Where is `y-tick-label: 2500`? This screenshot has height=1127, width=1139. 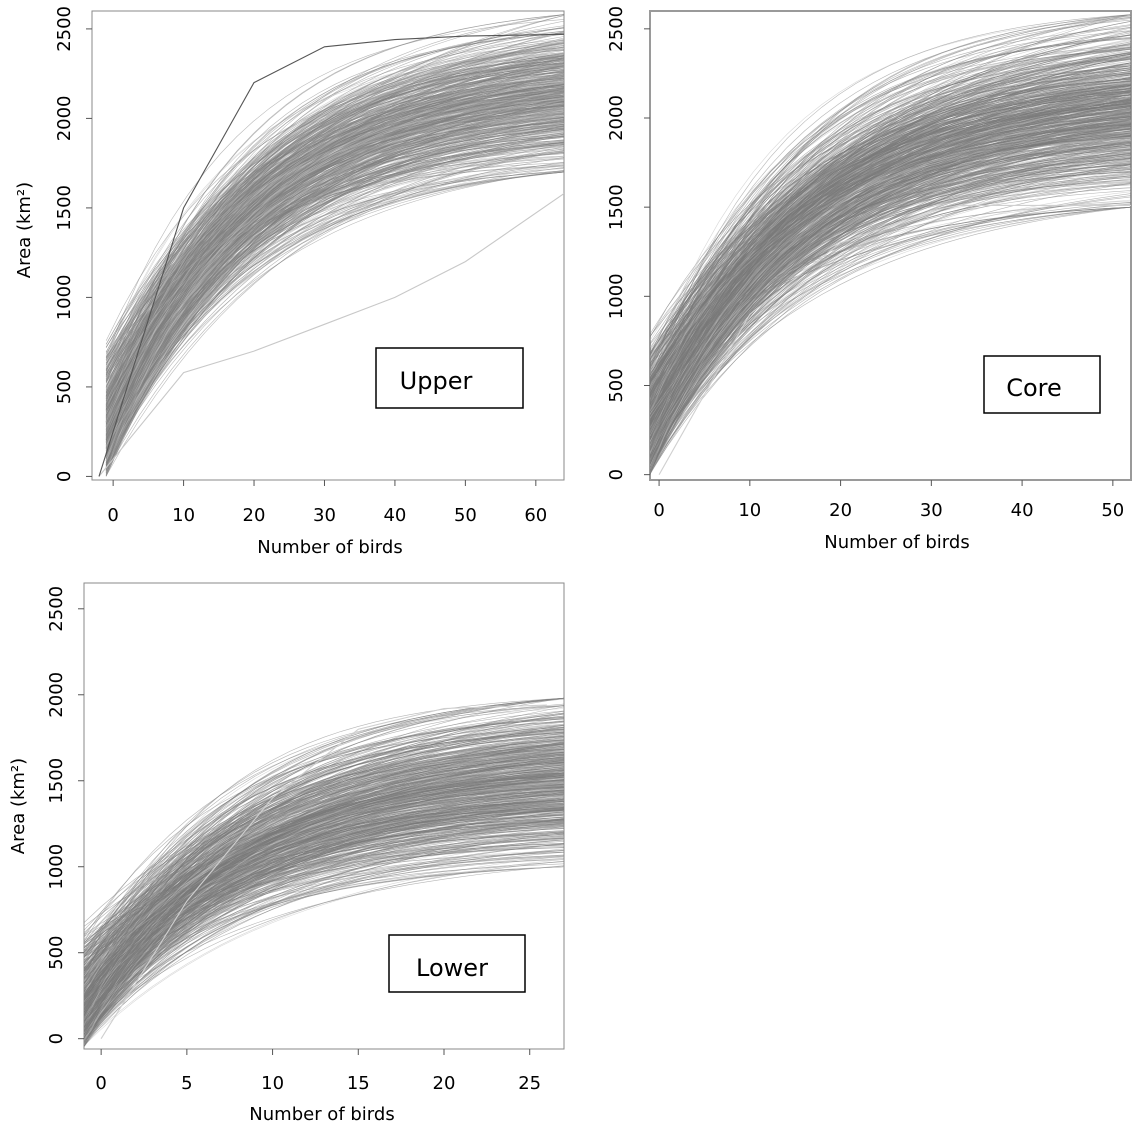
y-tick-label: 2500 is located at coordinates (56, 609).